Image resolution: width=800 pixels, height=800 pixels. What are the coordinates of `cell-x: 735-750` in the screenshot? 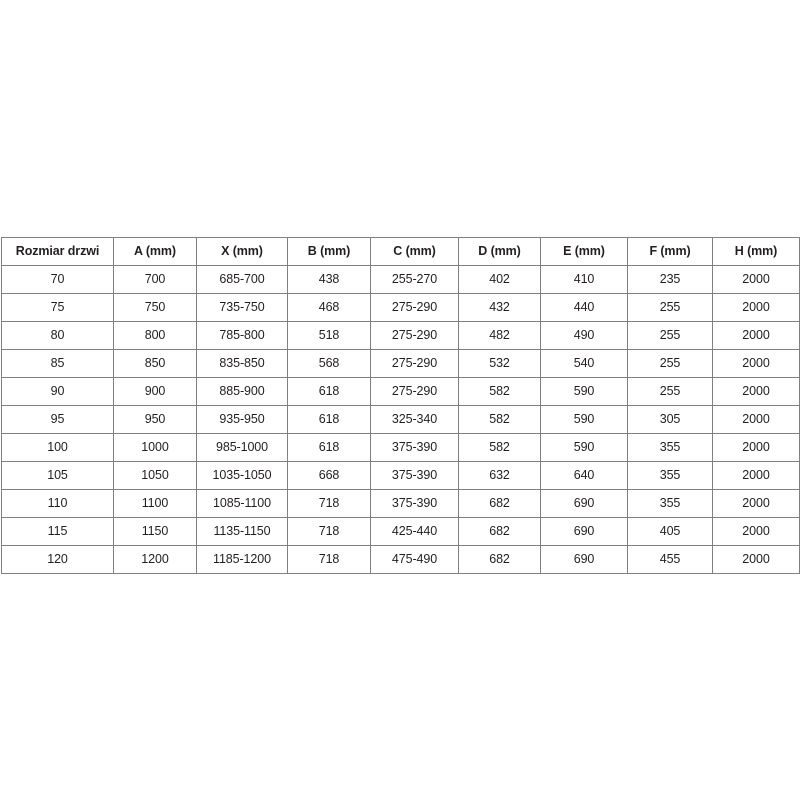 It's located at (242, 307).